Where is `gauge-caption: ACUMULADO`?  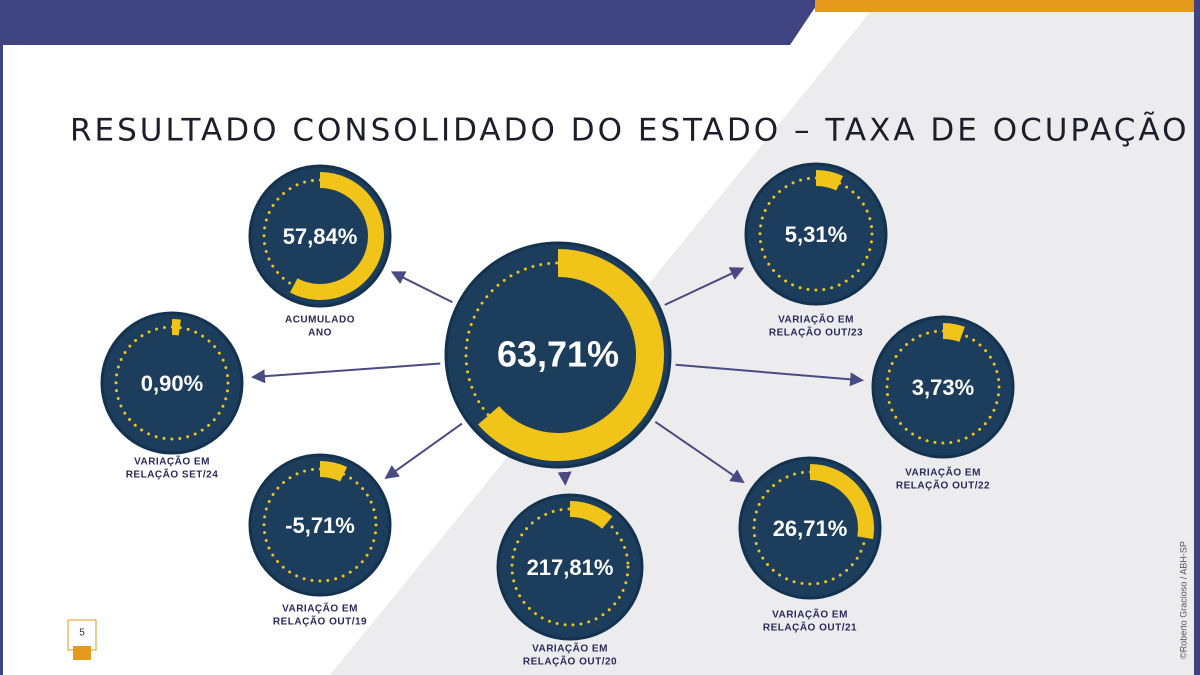 gauge-caption: ACUMULADO is located at coordinates (320, 320).